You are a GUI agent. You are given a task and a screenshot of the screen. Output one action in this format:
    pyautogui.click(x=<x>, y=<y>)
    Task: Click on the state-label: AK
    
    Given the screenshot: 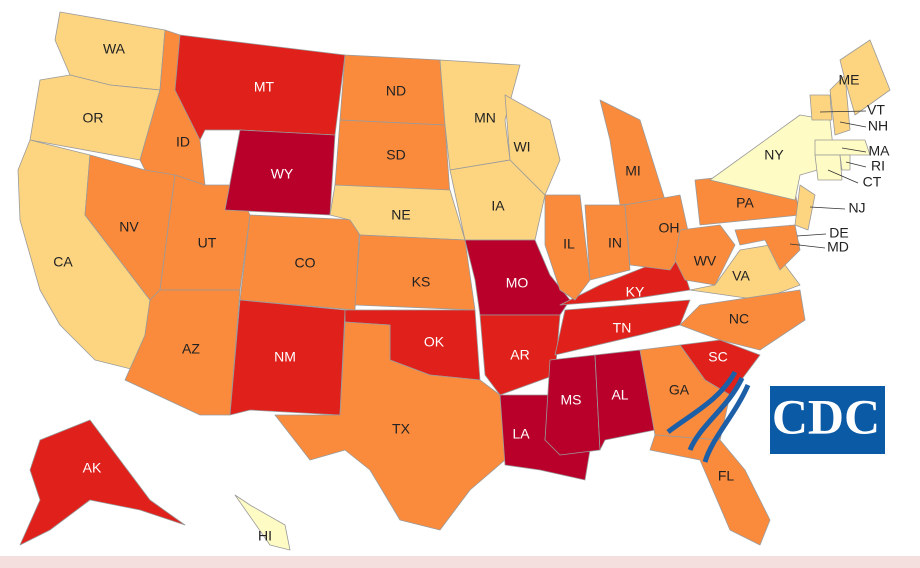 What is the action you would take?
    pyautogui.click(x=92, y=468)
    